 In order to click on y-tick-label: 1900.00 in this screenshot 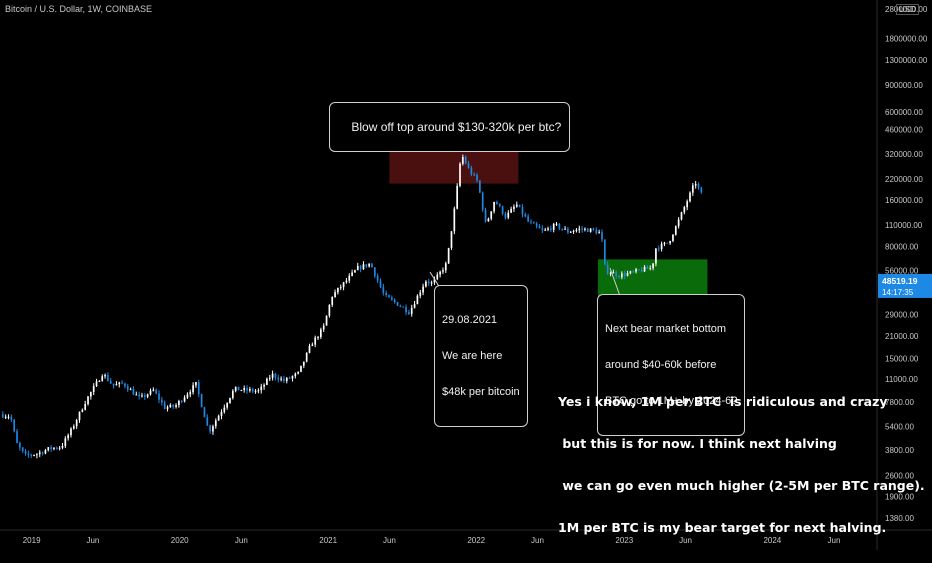, I will do `click(899, 496)`.